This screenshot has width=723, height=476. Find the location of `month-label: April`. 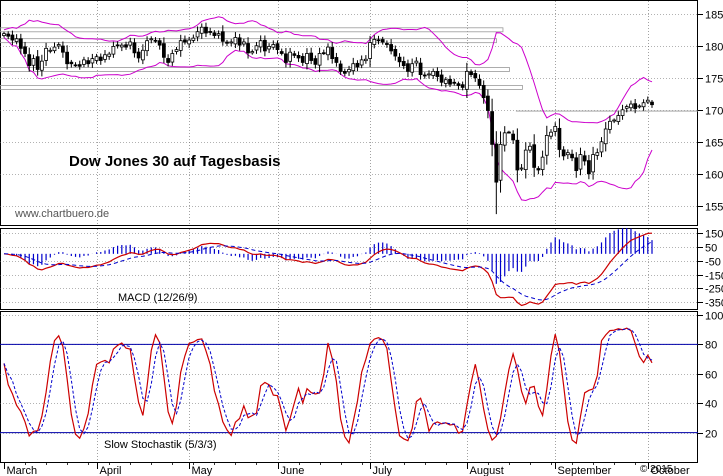

month-label: April is located at coordinates (111, 470).